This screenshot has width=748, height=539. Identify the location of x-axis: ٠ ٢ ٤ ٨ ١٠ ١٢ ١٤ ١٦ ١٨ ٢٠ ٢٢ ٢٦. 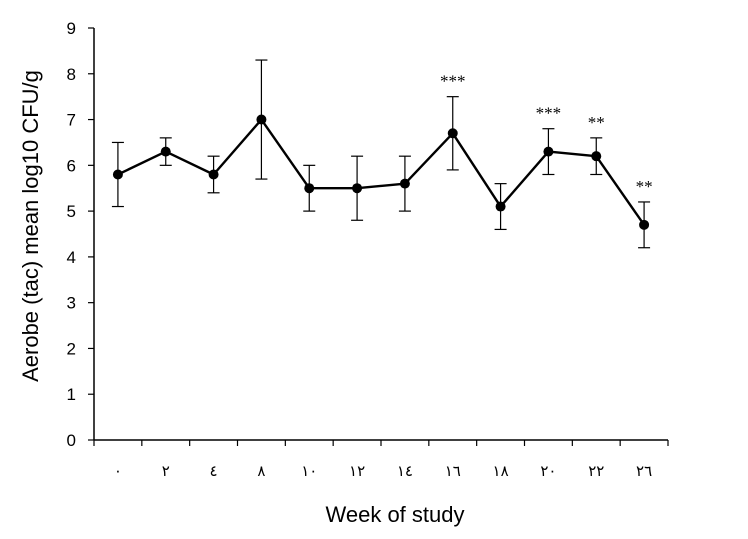
(381, 459).